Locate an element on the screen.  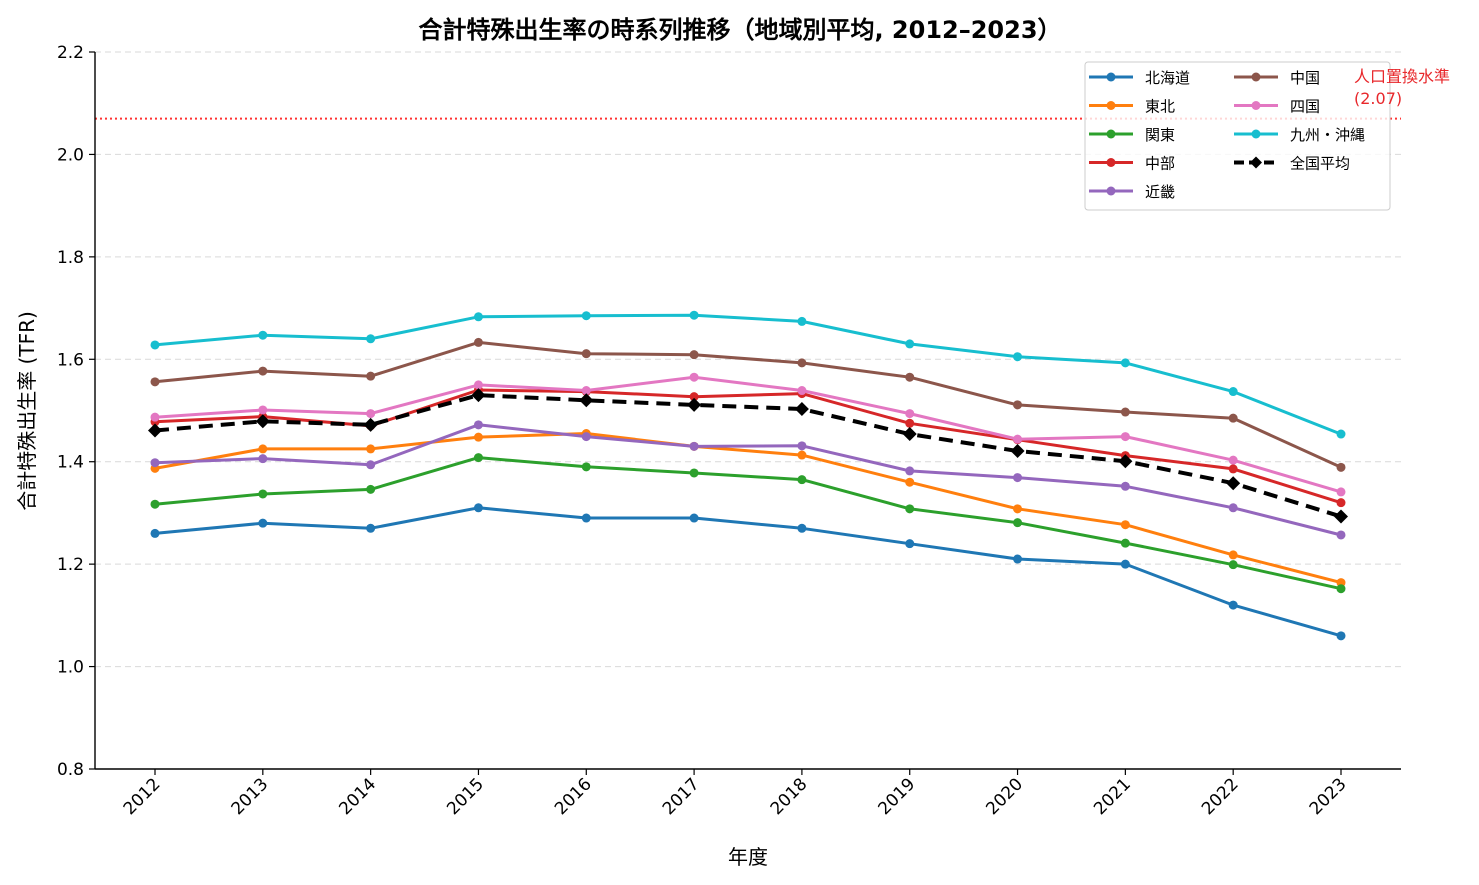
legend-item: 東北 is located at coordinates (1132, 107).